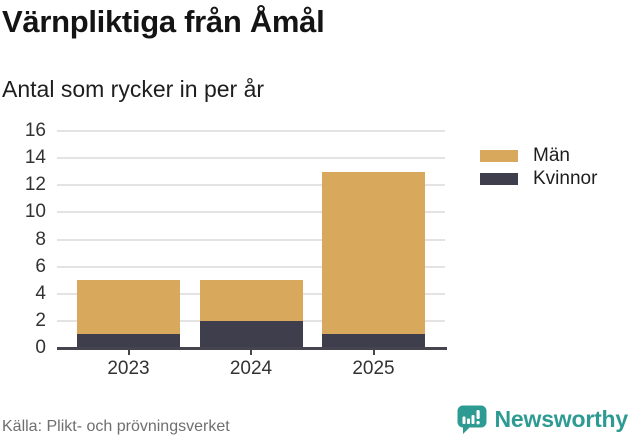 The width and height of the screenshot is (631, 439). I want to click on legend-swatch-kvinnor, so click(499, 179).